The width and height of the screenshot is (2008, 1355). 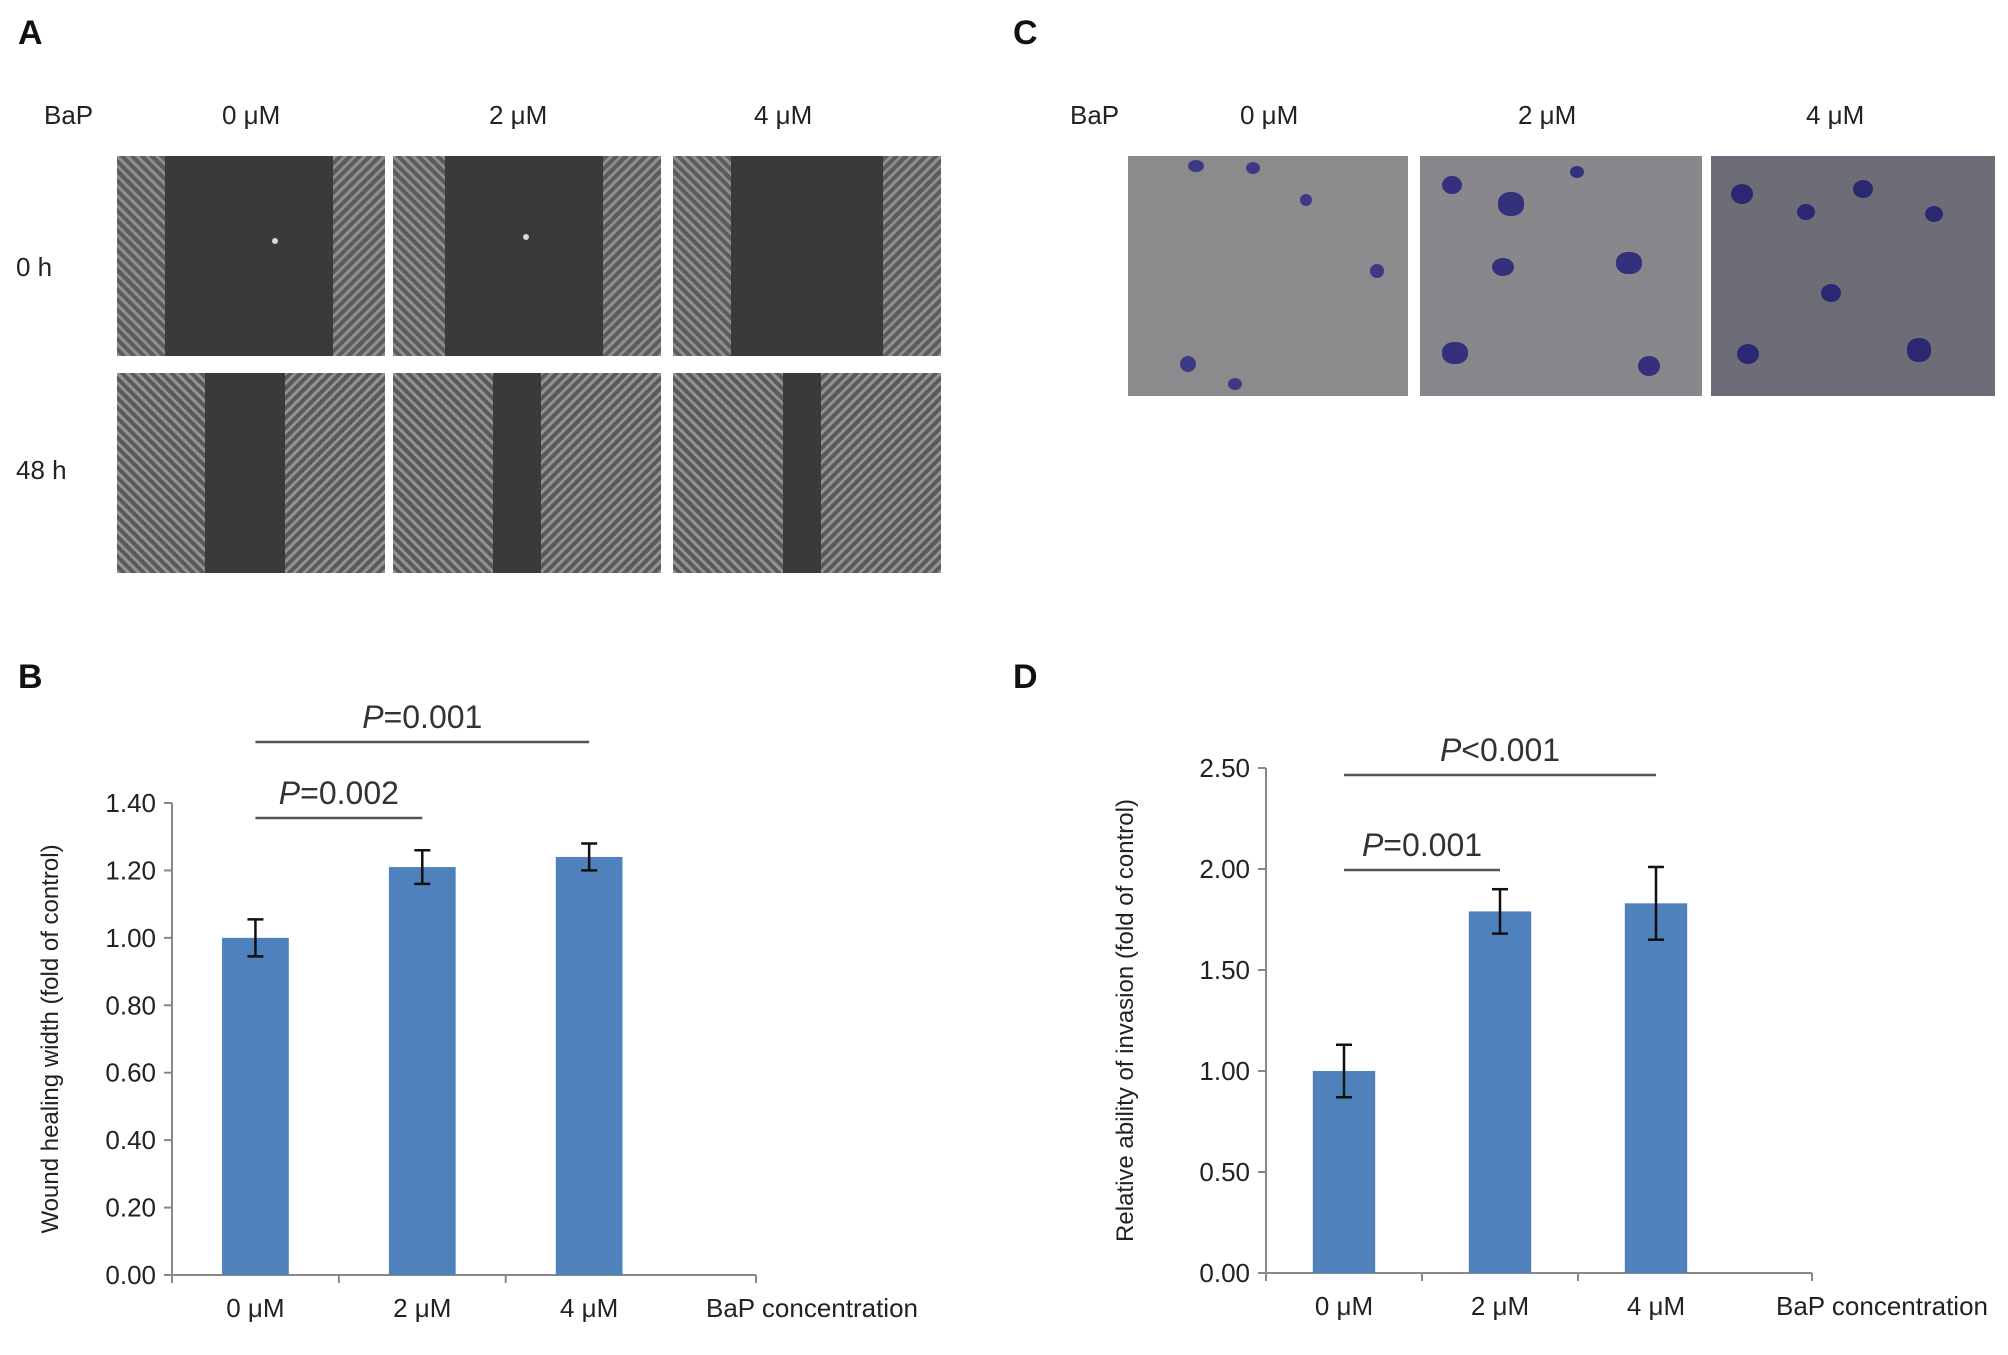 What do you see at coordinates (1547, 115) in the screenshot?
I see `panel-c-col-1: 2 μM` at bounding box center [1547, 115].